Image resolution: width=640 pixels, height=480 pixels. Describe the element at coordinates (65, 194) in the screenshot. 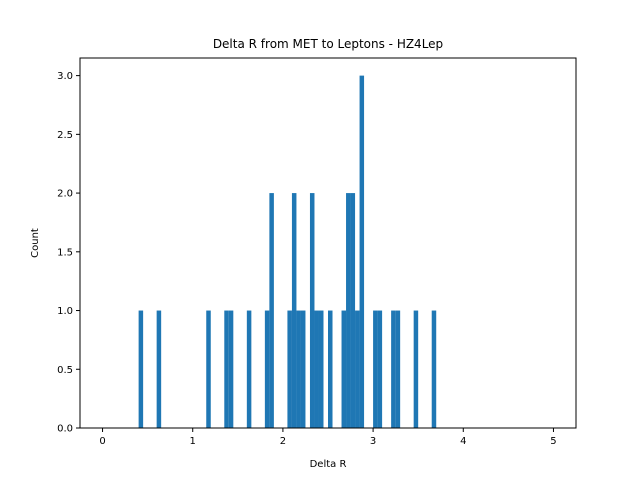

I see `y-tick-label: 2.0` at that location.